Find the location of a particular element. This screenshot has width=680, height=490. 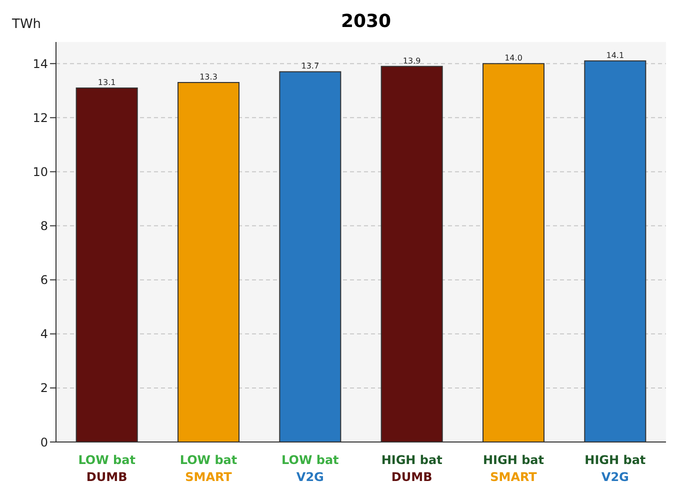

data-label: 14.1 is located at coordinates (615, 55).